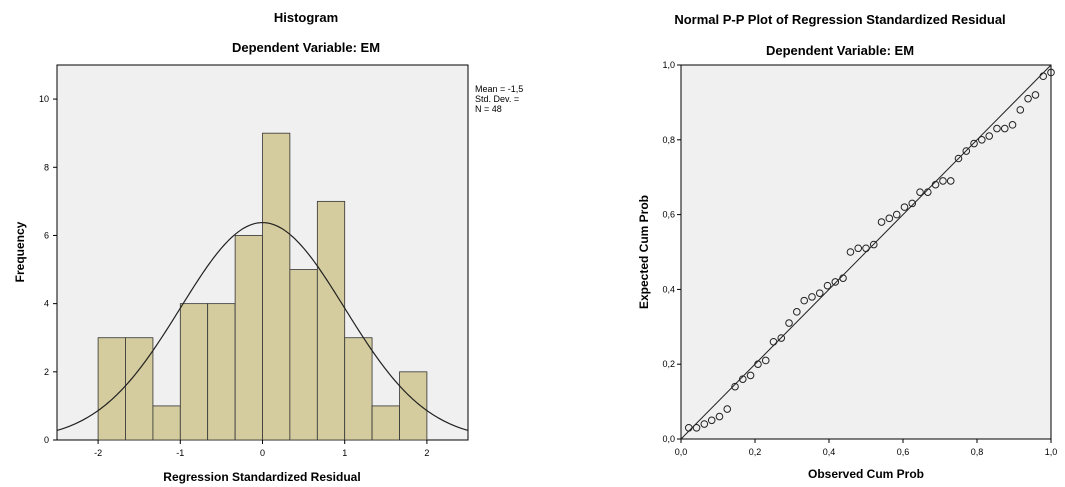 Image resolution: width=1065 pixels, height=487 pixels. What do you see at coordinates (755, 452) in the screenshot?
I see `pp-x-tick-label-1: 0,2` at bounding box center [755, 452].